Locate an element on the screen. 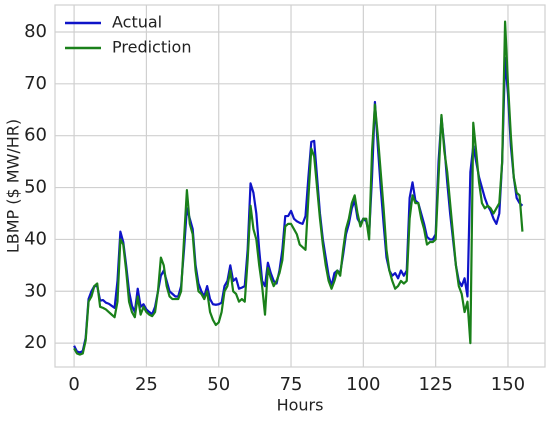 This screenshot has height=421, width=550. x-tick-label: 150 is located at coordinates (508, 384).